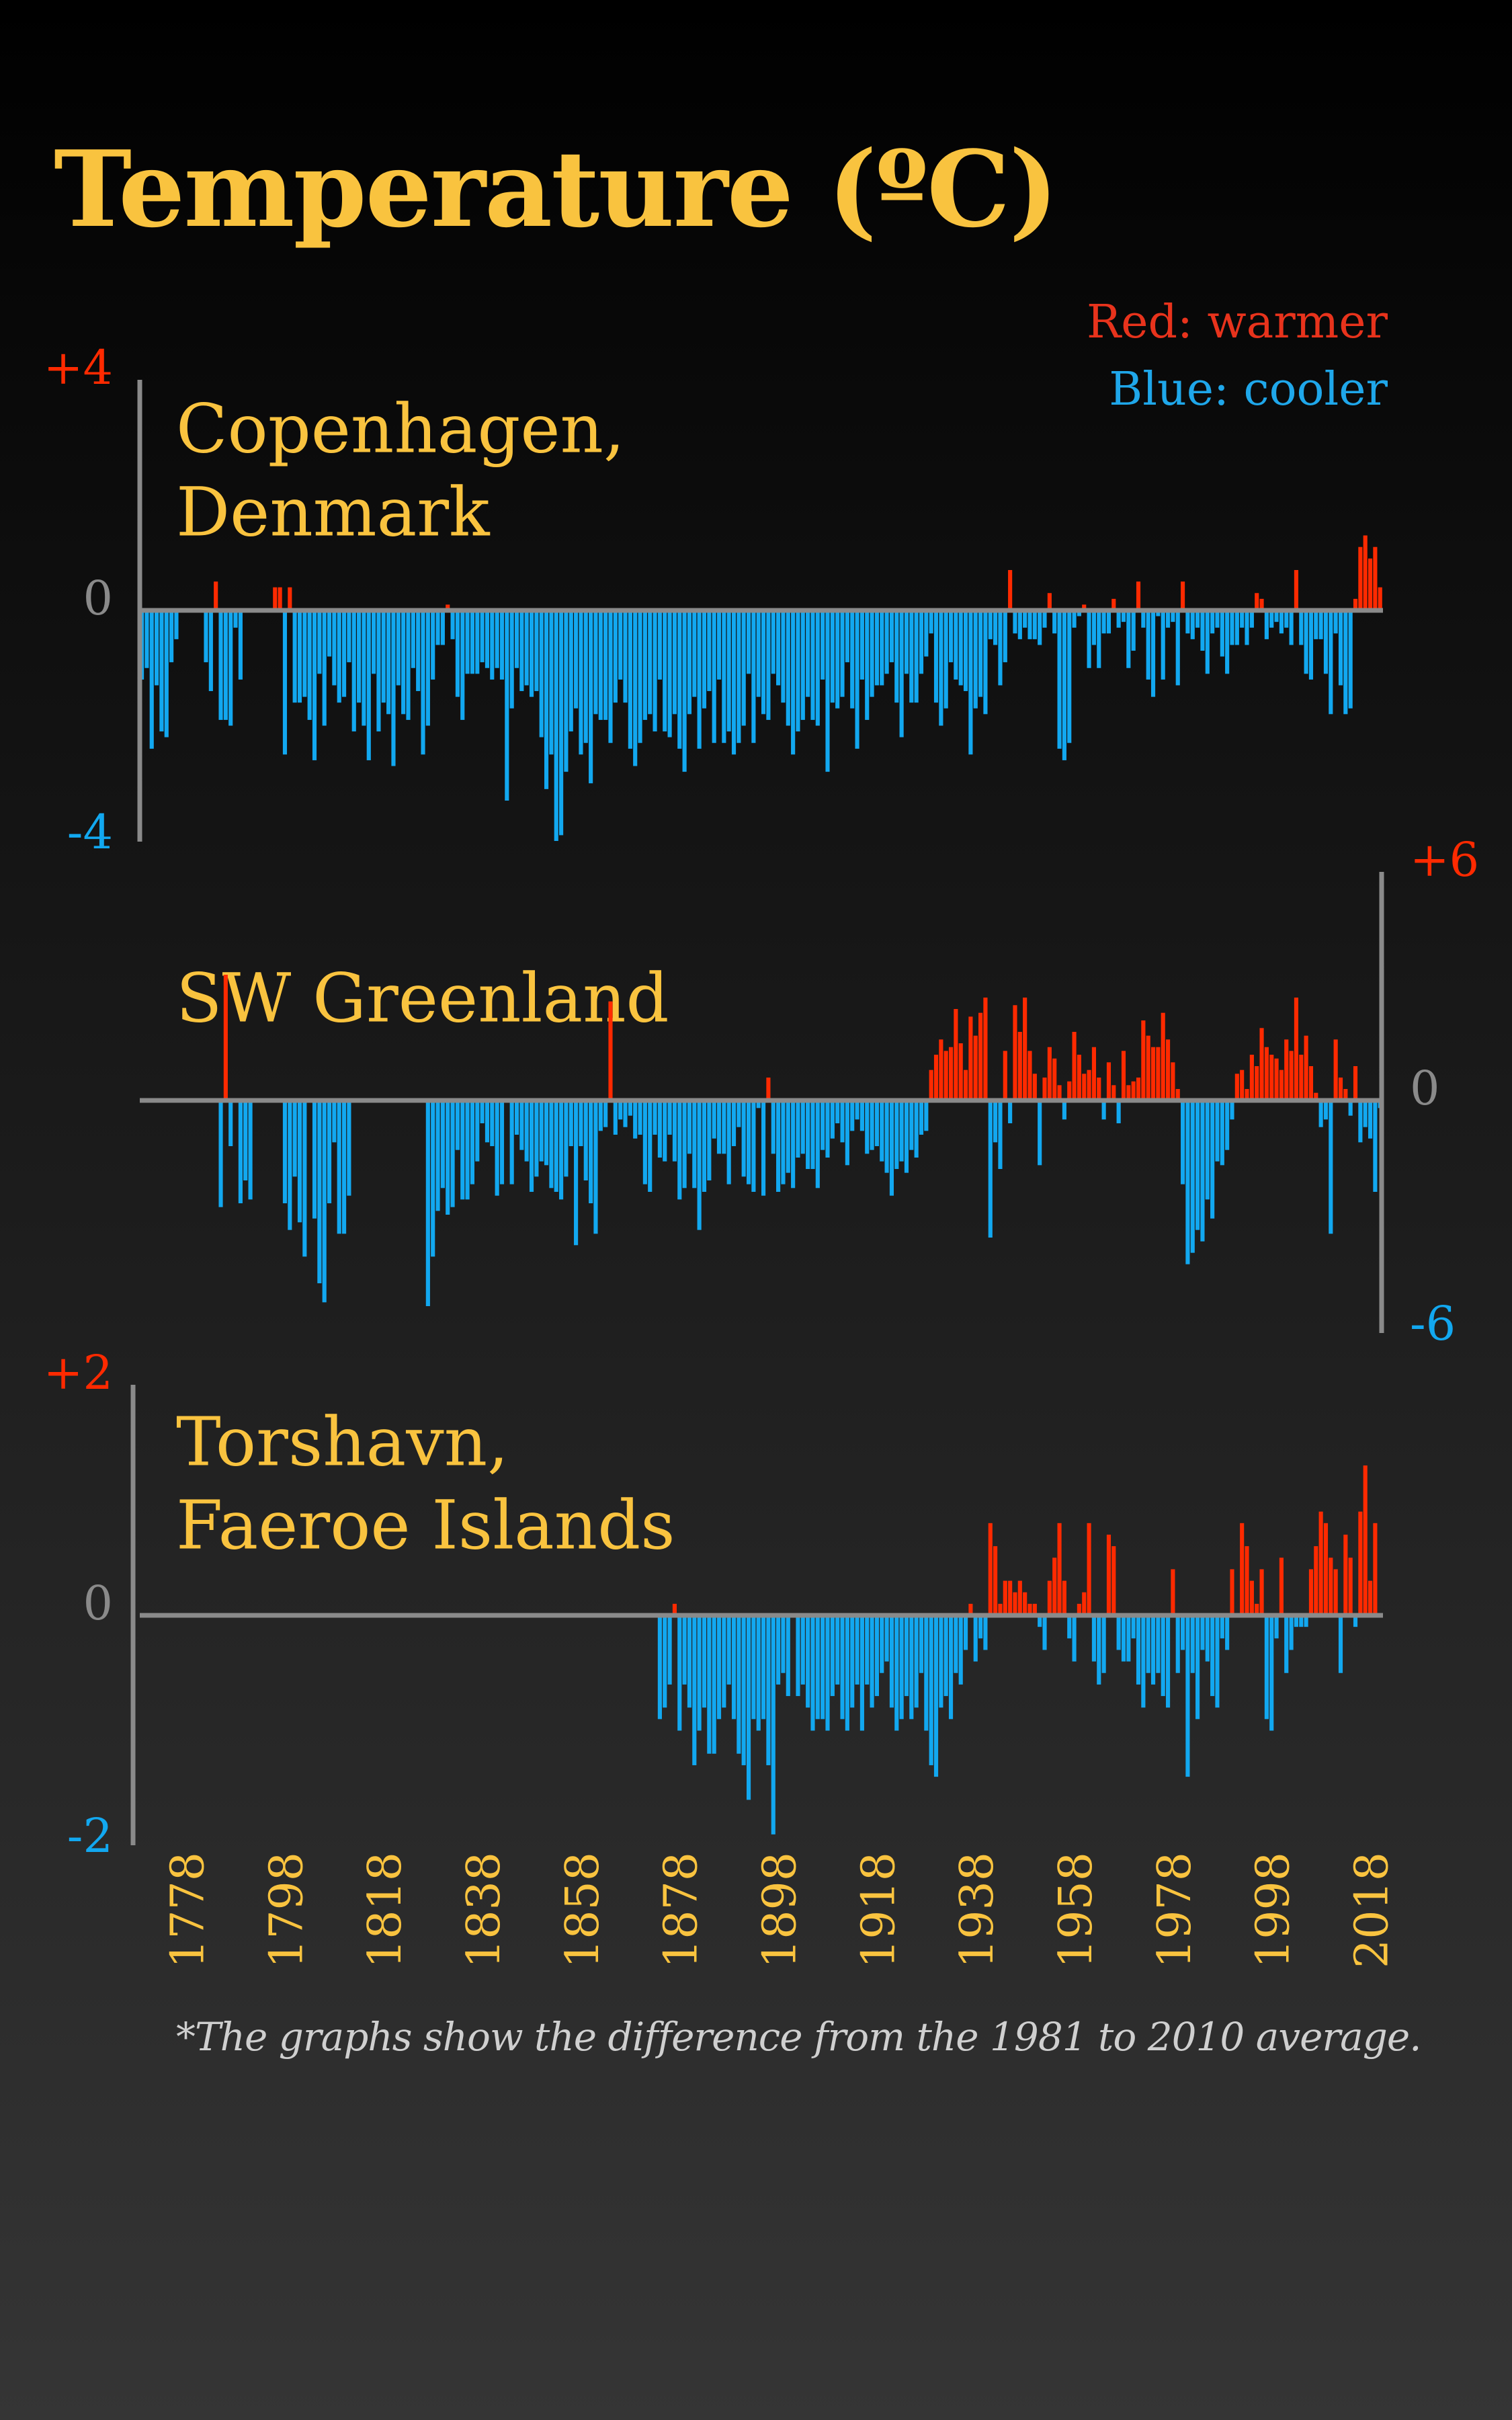  Describe the element at coordinates (90, 833) in the screenshot. I see `y-tick-min: -4` at that location.